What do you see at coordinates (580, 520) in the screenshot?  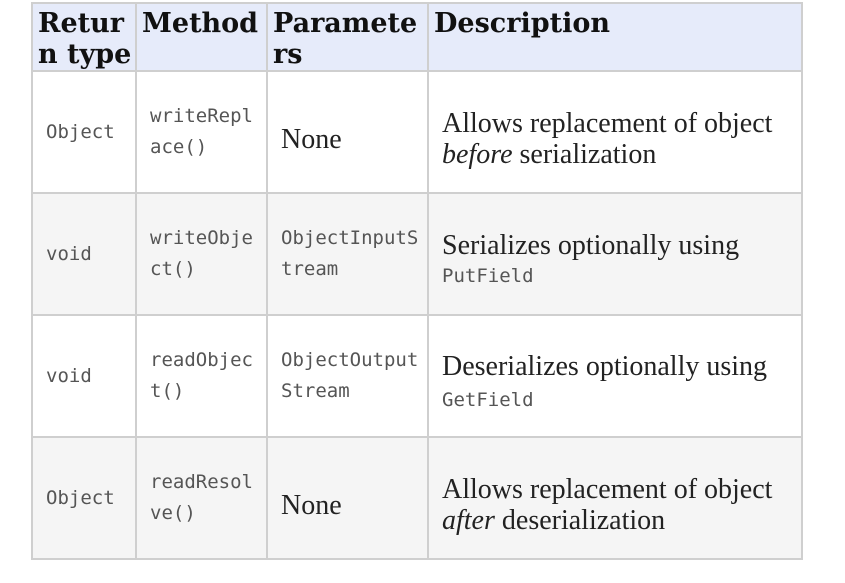 I see `description-text: deserialization` at bounding box center [580, 520].